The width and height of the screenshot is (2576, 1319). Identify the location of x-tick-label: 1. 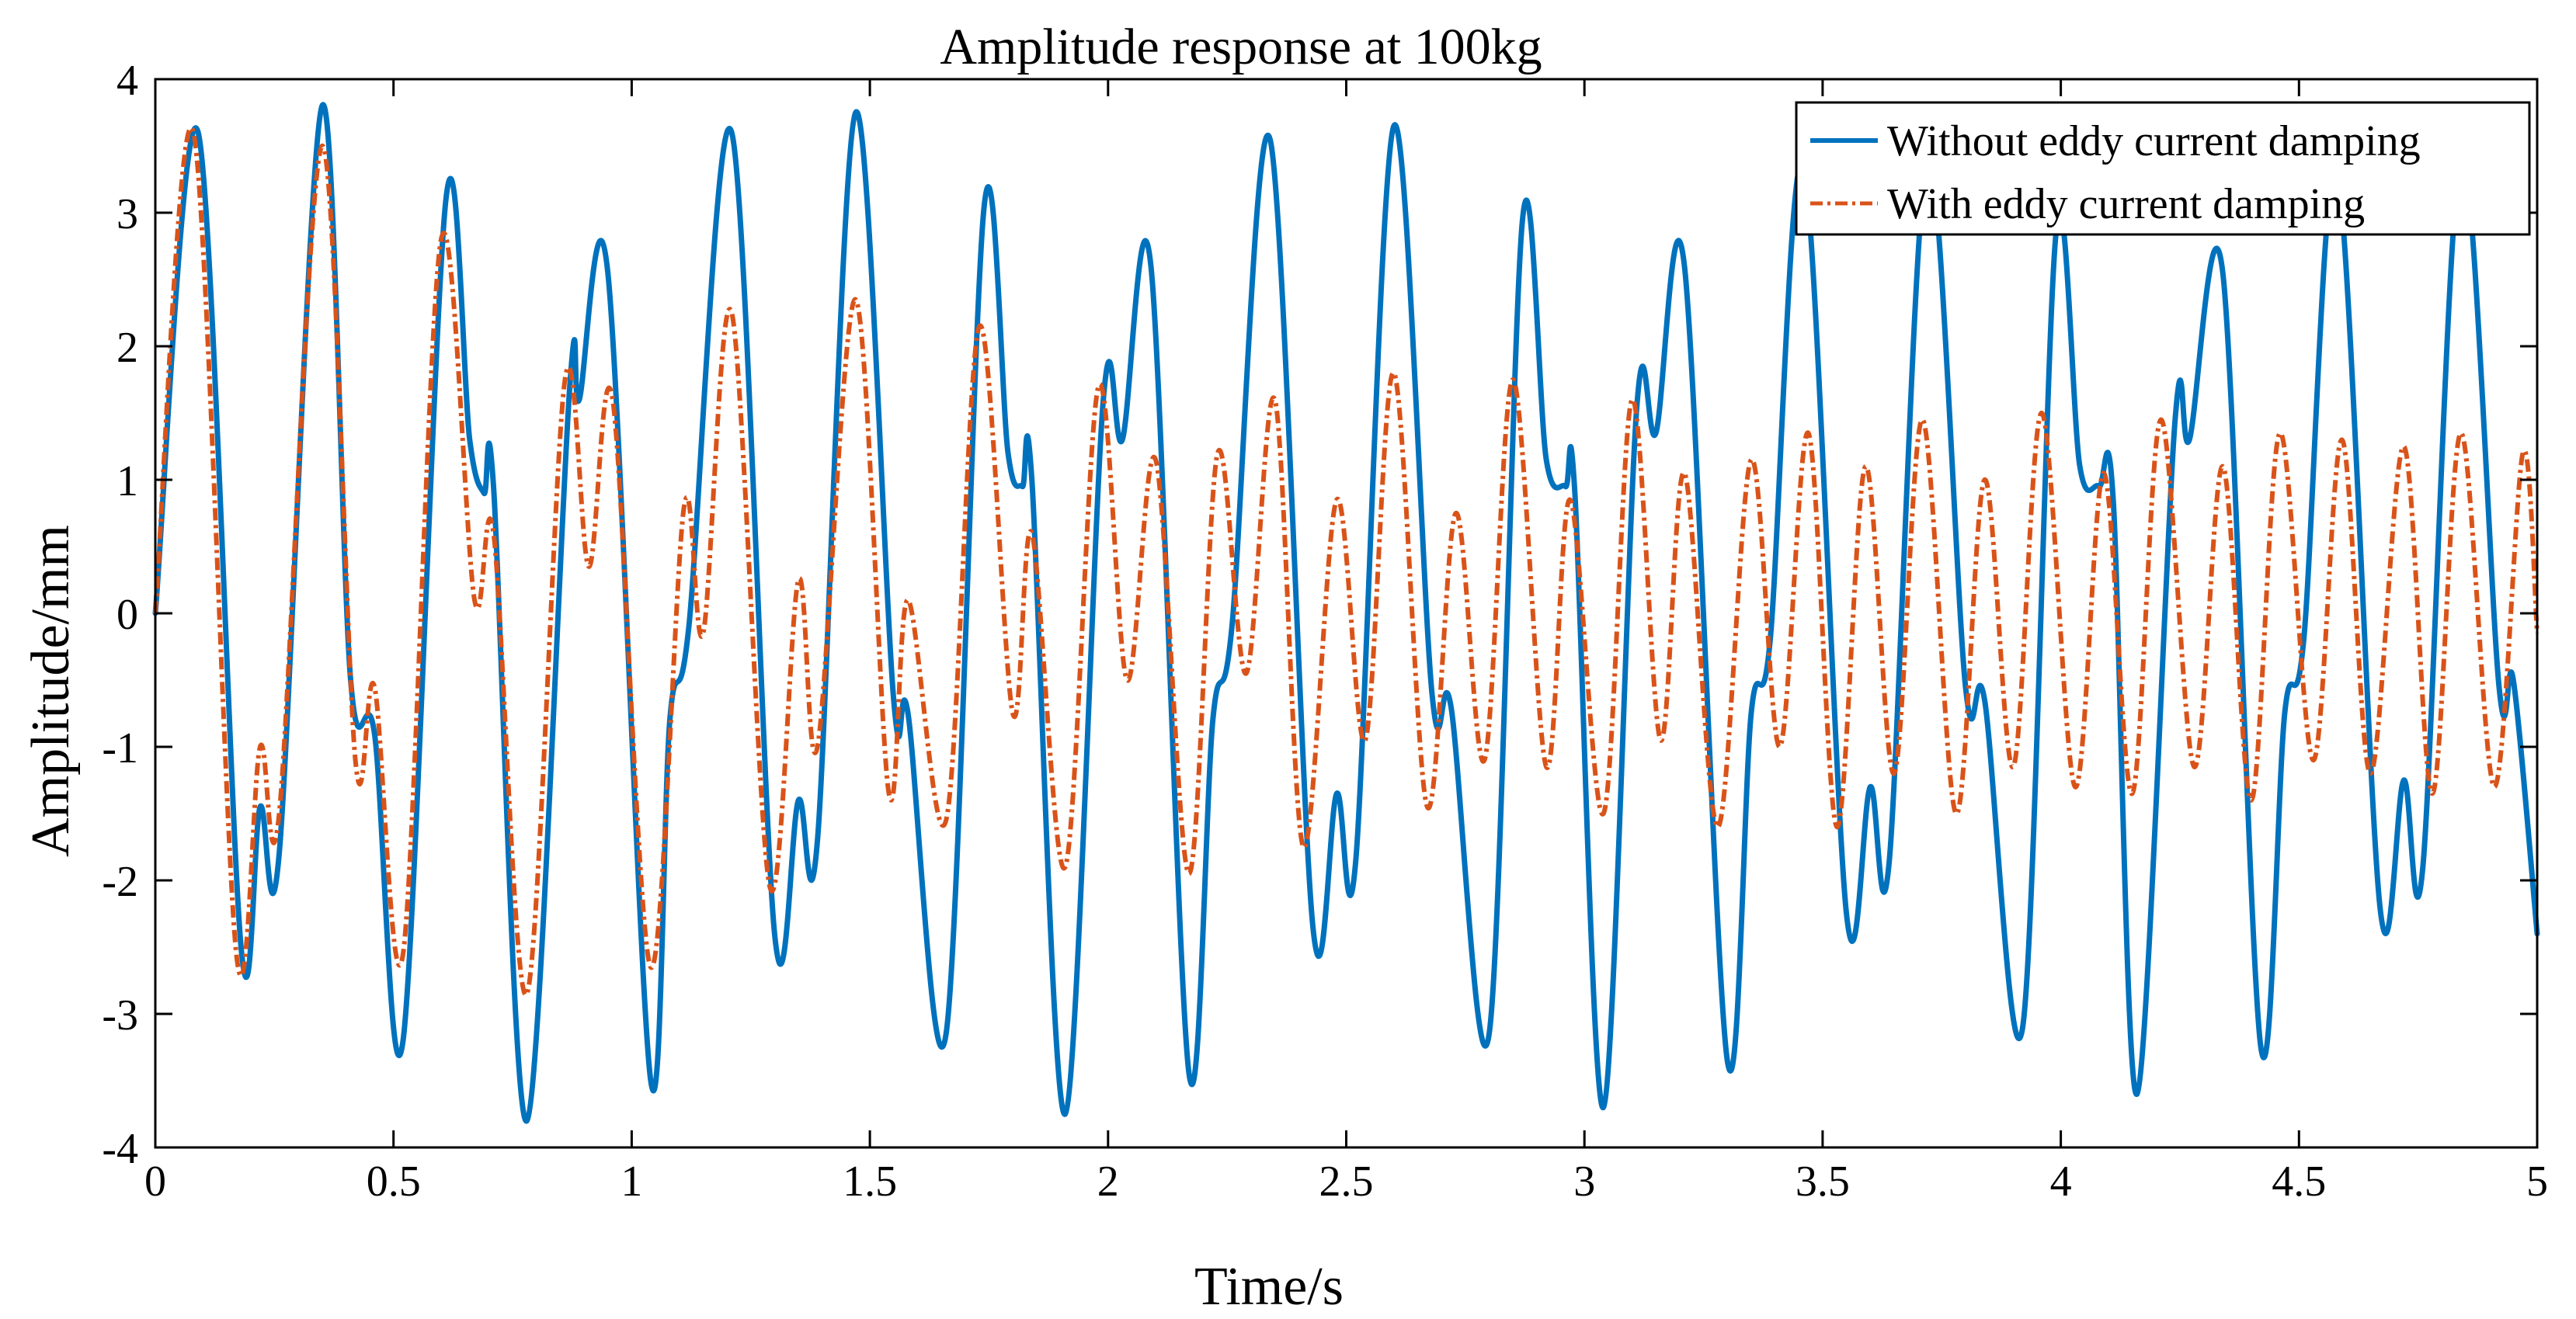
(631, 1182).